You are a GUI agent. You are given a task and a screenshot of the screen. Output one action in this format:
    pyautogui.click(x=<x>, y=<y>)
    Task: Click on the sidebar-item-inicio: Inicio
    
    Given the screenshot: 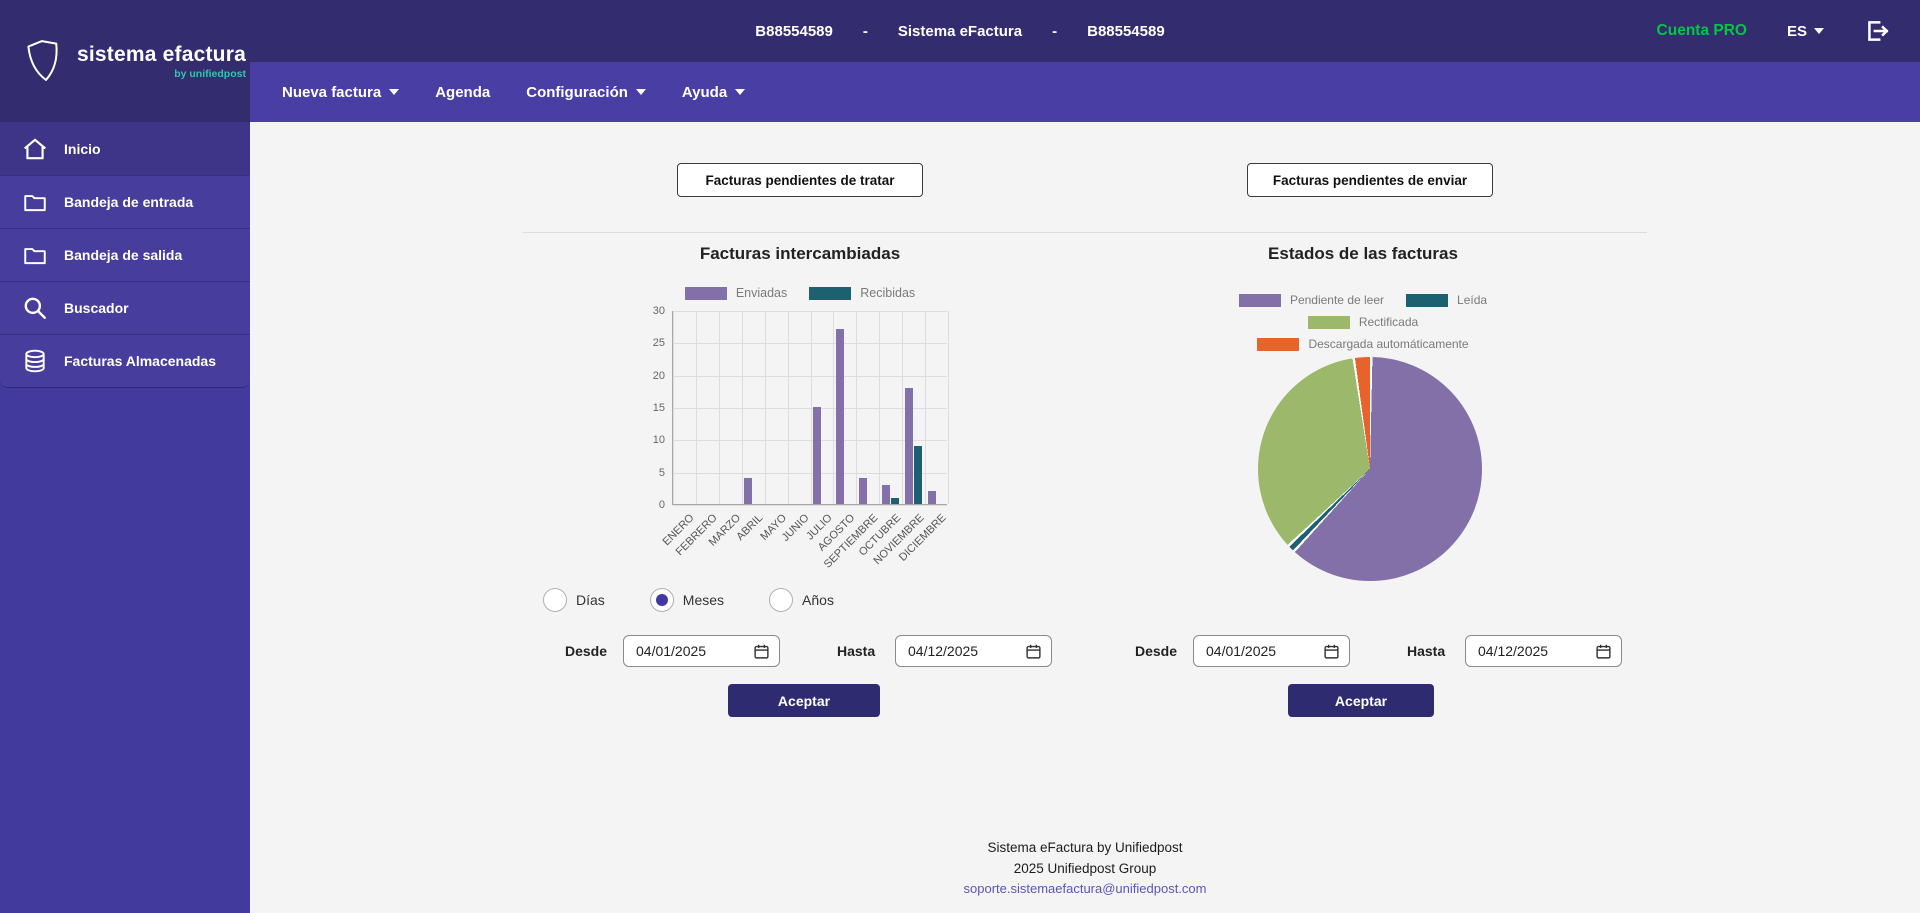 What is the action you would take?
    pyautogui.click(x=125, y=148)
    